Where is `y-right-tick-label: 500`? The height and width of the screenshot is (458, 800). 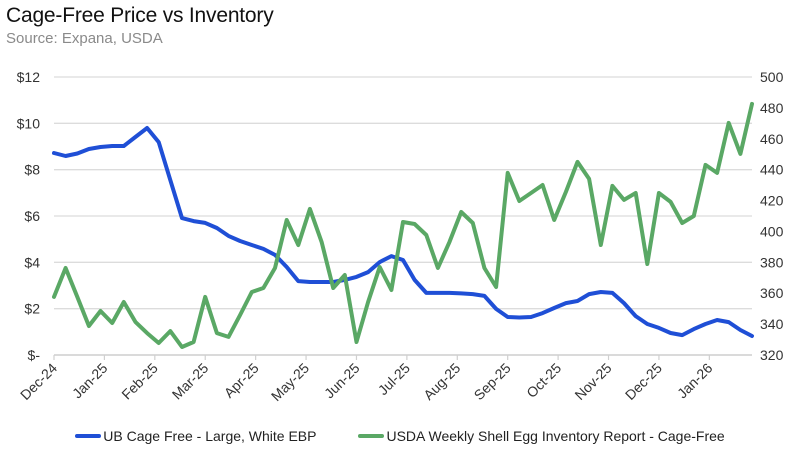 y-right-tick-label: 500 is located at coordinates (772, 77).